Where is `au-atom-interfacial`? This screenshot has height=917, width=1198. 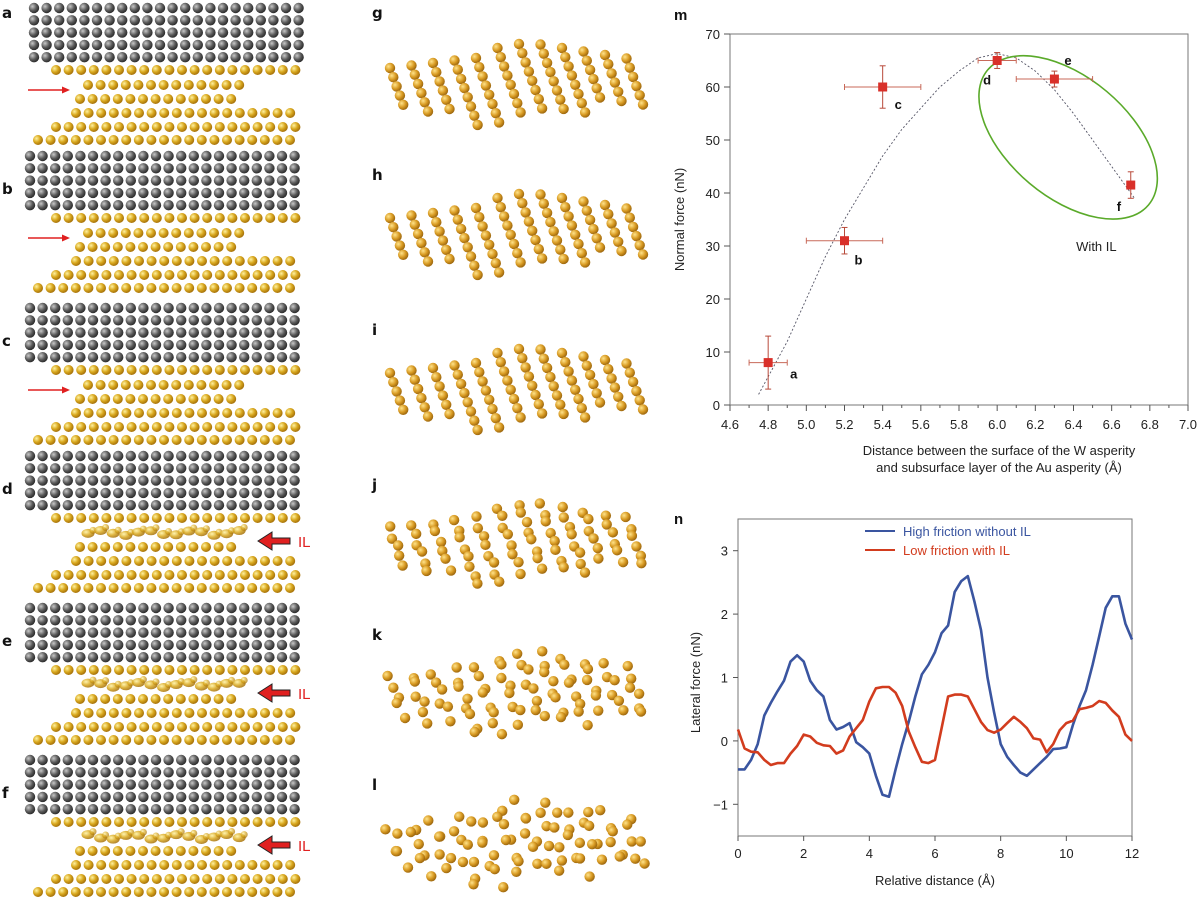
au-atom-interfacial is located at coordinates (93, 832).